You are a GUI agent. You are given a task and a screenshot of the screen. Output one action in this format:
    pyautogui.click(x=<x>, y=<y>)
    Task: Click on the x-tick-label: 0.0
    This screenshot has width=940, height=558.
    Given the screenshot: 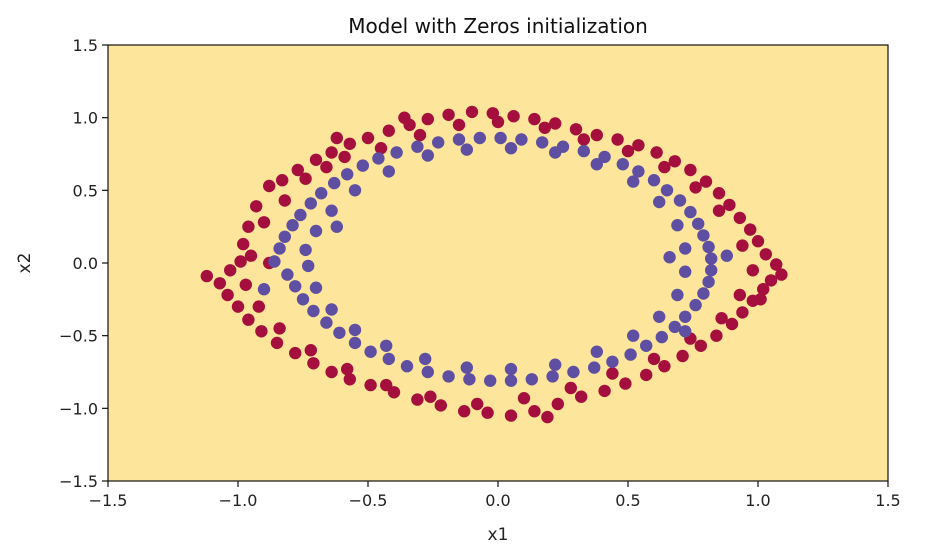 What is the action you would take?
    pyautogui.click(x=497, y=500)
    